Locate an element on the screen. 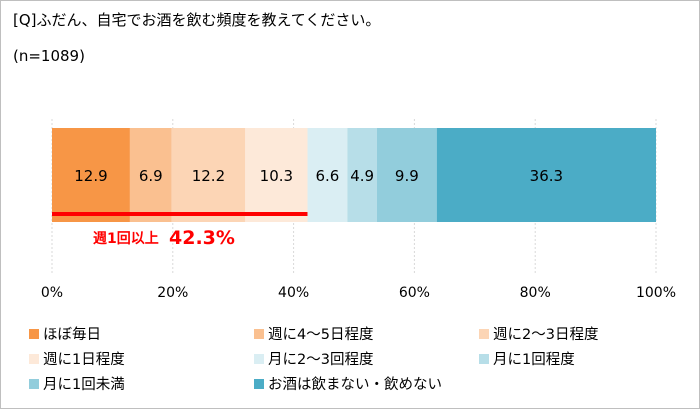  legend-item: ほぼ毎日 is located at coordinates (65, 333).